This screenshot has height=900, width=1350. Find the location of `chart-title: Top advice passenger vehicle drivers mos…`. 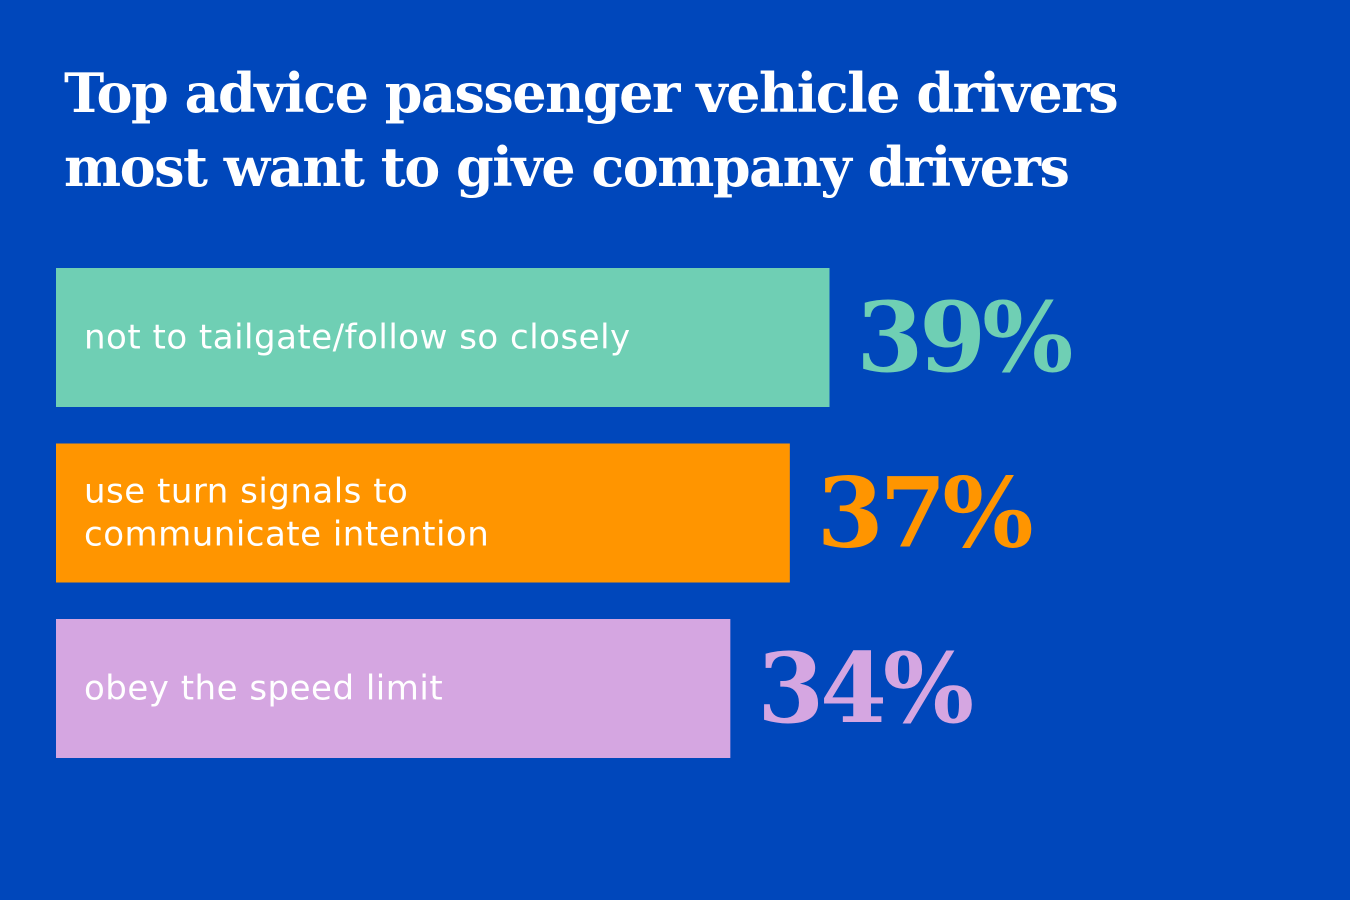

chart-title: Top advice passenger vehicle drivers mos… is located at coordinates (591, 130).